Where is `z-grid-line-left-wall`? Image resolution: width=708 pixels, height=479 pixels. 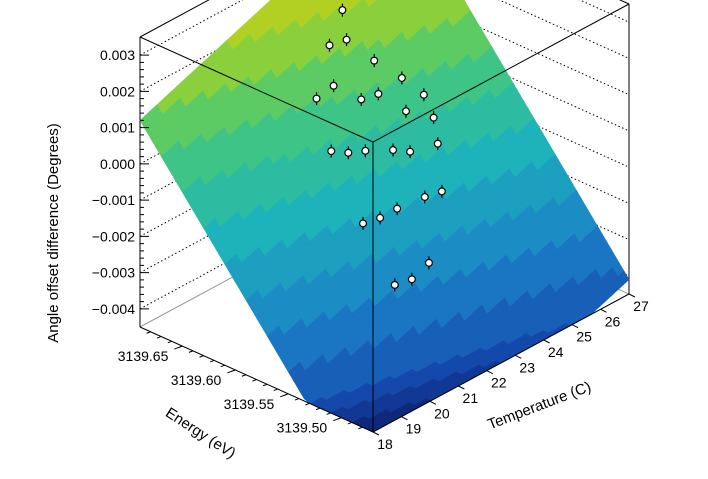 z-grid-line-left-wall is located at coordinates (191, 28).